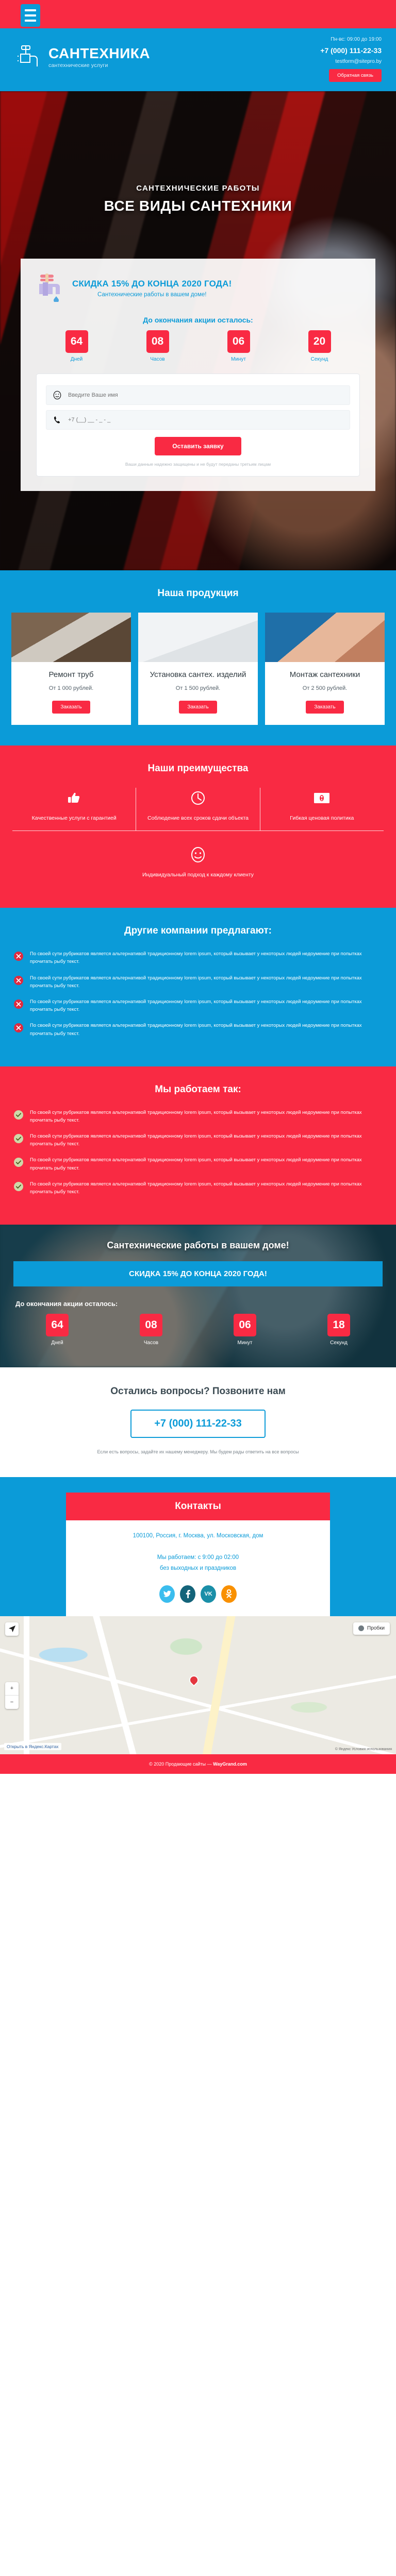  I want to click on countdown-cell: 18 Секунд, so click(339, 1330).